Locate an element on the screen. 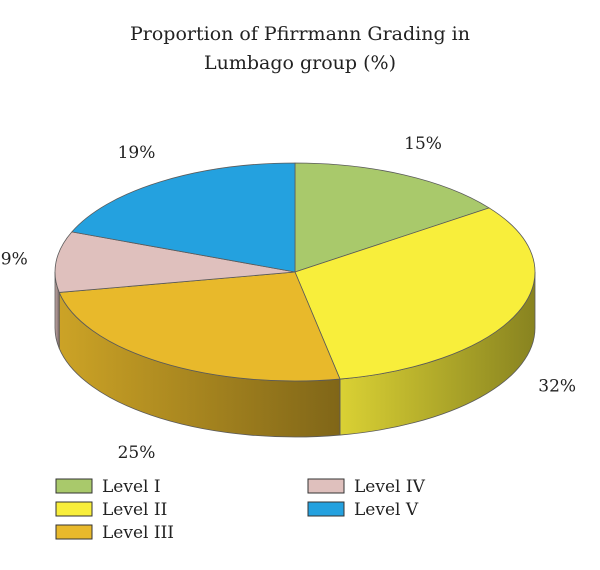  legend-label-1: Level II is located at coordinates (134, 510).